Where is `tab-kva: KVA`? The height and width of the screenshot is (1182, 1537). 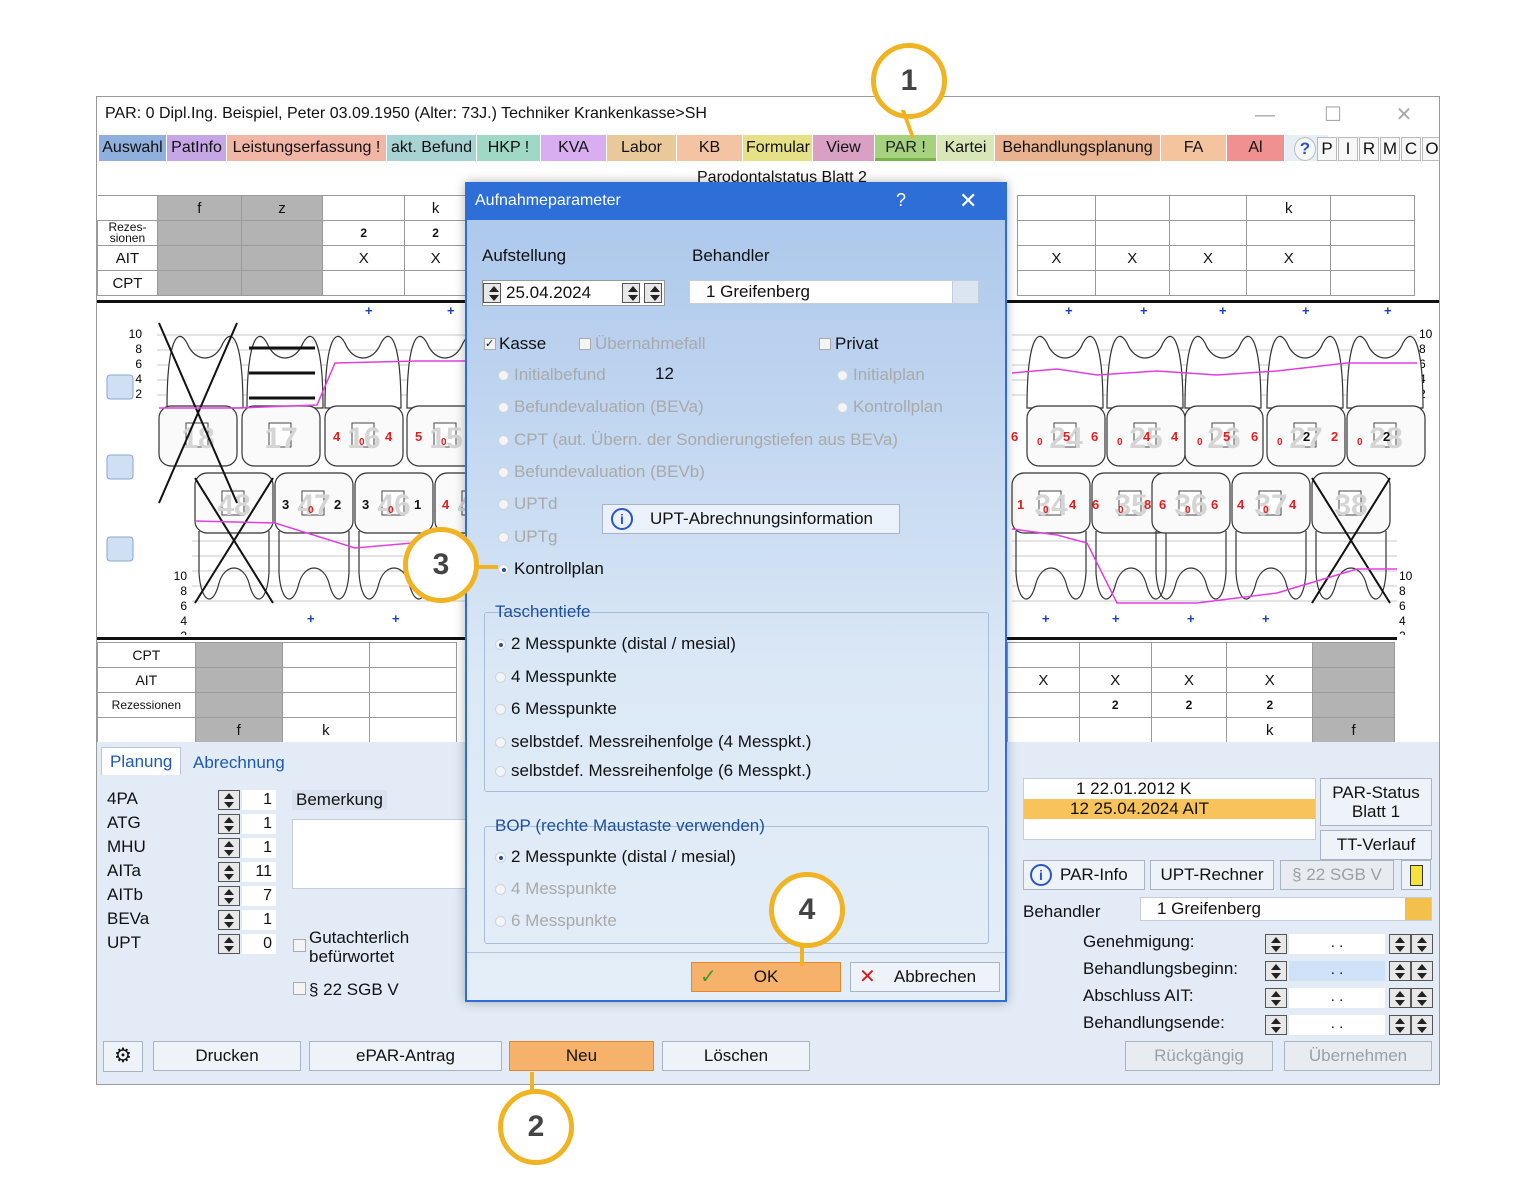
tab-kva: KVA is located at coordinates (574, 148).